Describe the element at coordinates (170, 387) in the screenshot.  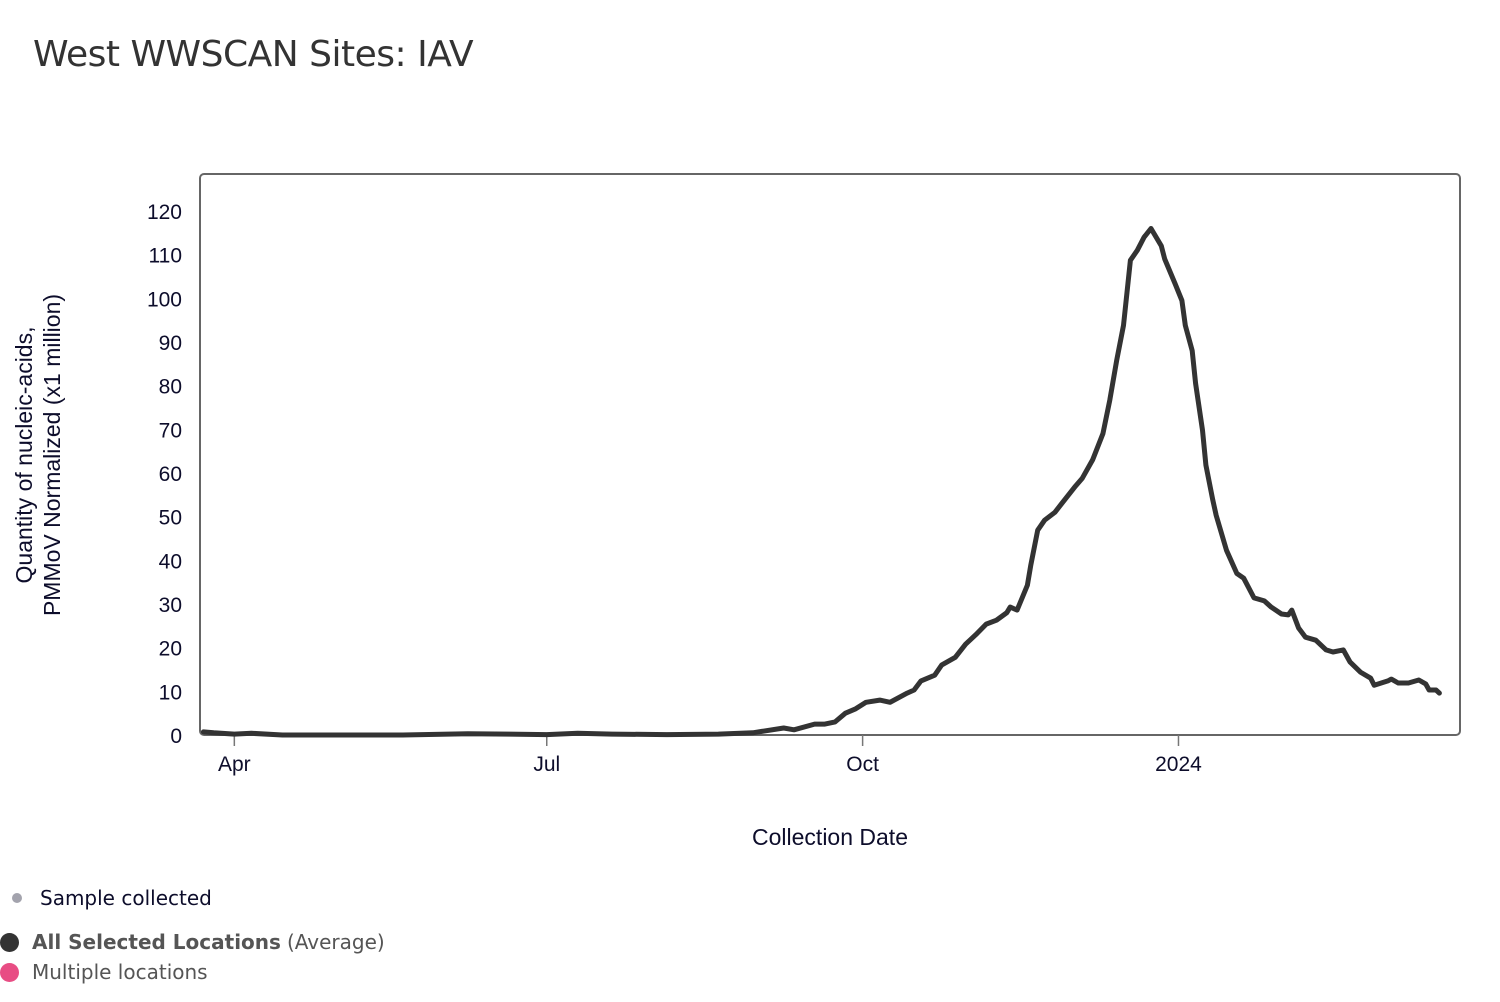
I see `y-tick-label: 80` at that location.